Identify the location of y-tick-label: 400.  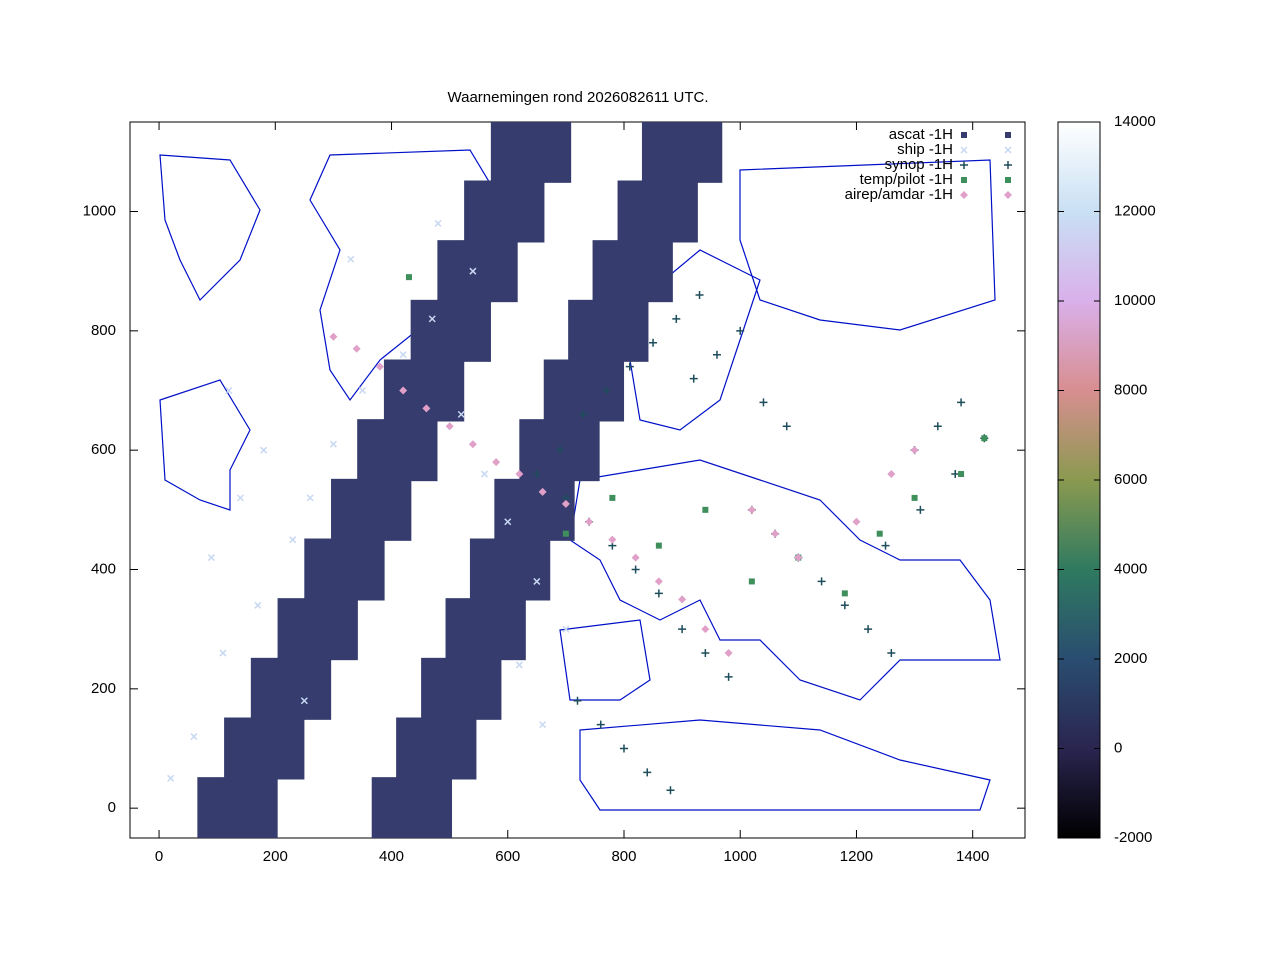
(103, 568).